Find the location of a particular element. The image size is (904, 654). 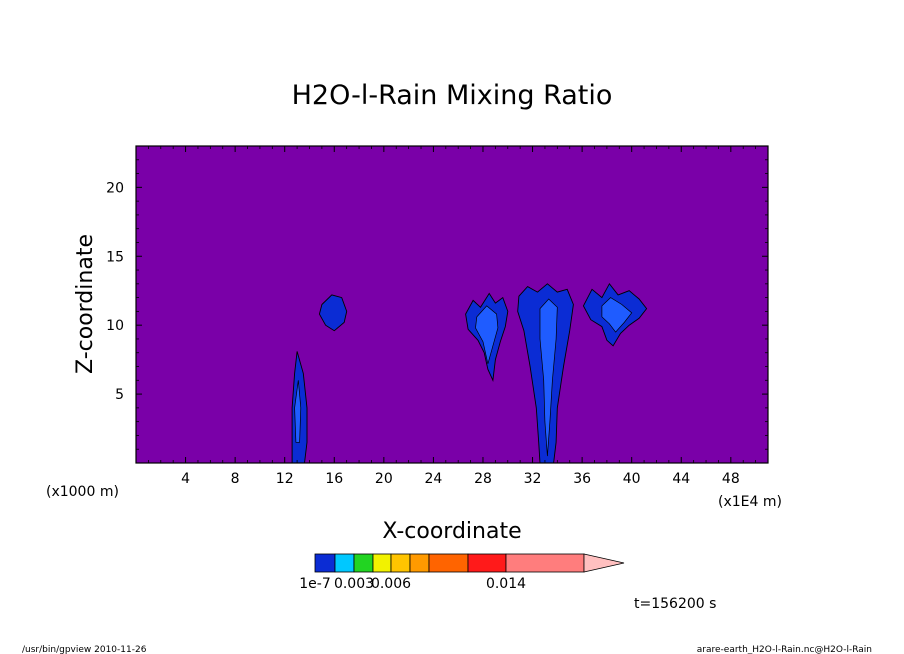

x-tick-label: 40 is located at coordinates (632, 479).